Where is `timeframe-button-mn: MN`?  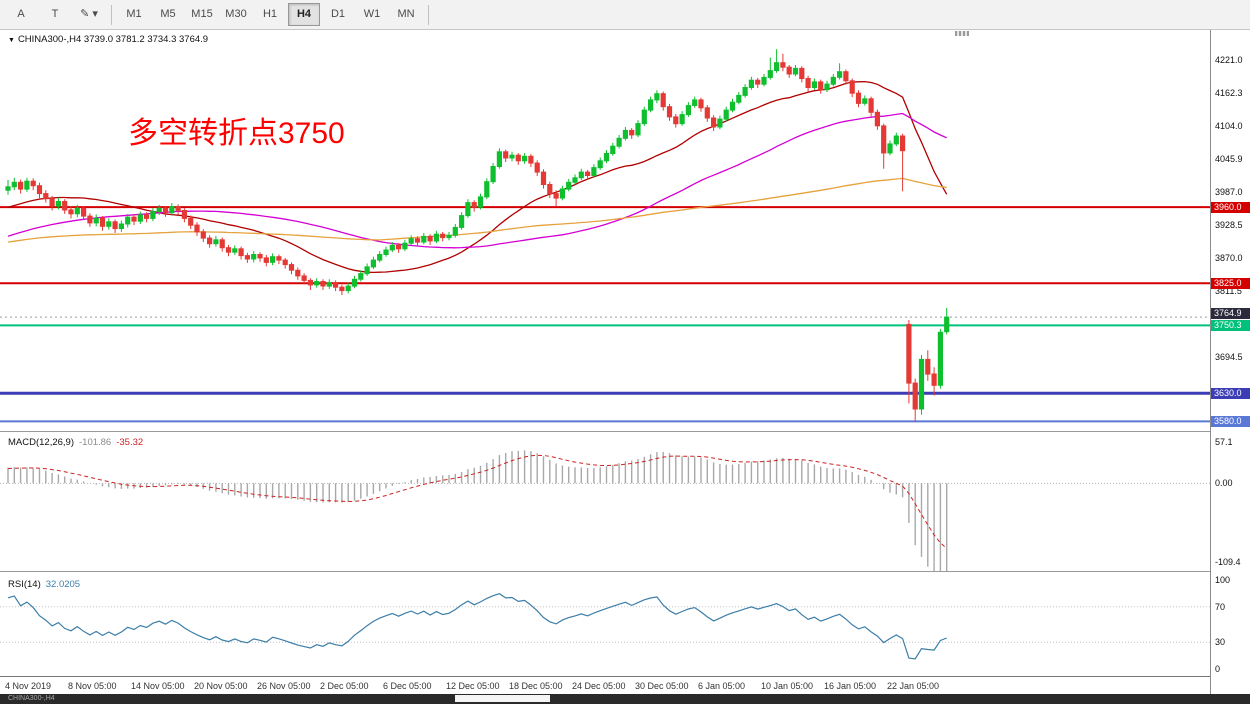
timeframe-button-mn: MN is located at coordinates (406, 14).